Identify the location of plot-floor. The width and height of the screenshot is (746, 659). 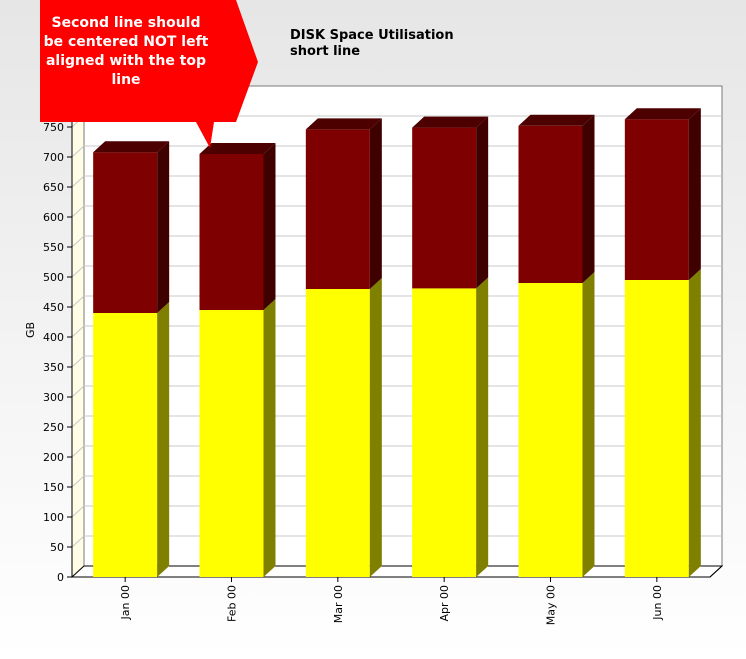
(397, 571).